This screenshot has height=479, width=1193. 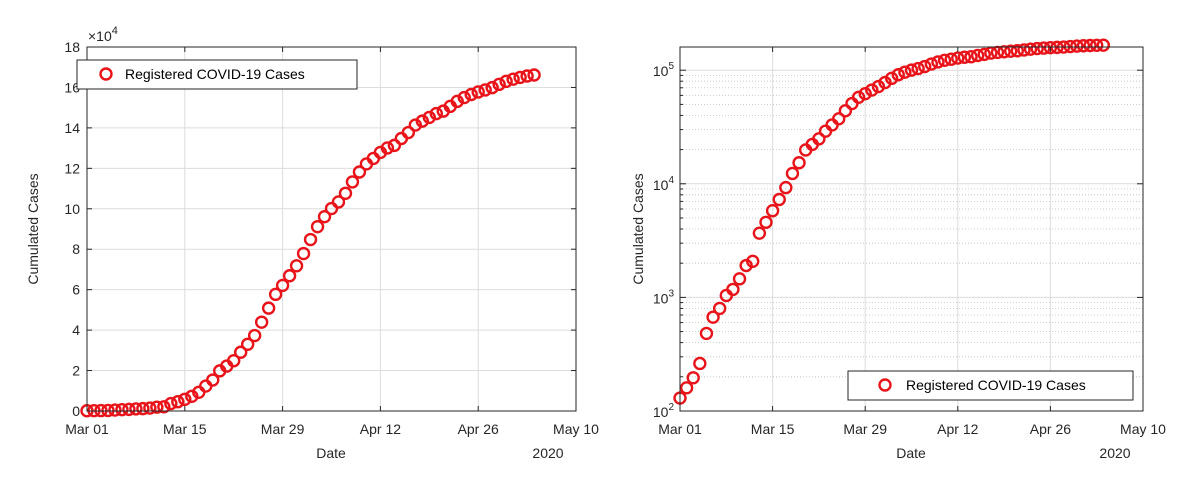 What do you see at coordinates (547, 453) in the screenshot?
I see `x-year-label-linear: 2020` at bounding box center [547, 453].